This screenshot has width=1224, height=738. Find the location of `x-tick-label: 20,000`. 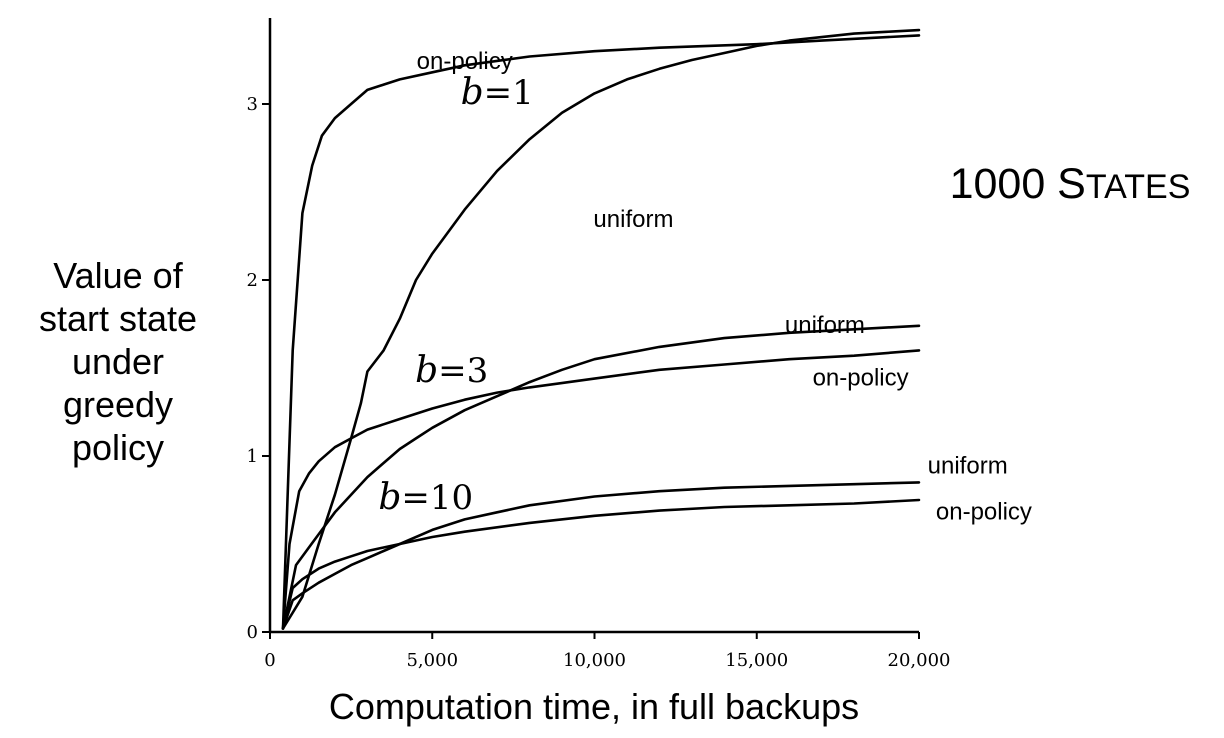

x-tick-label: 20,000 is located at coordinates (919, 660).